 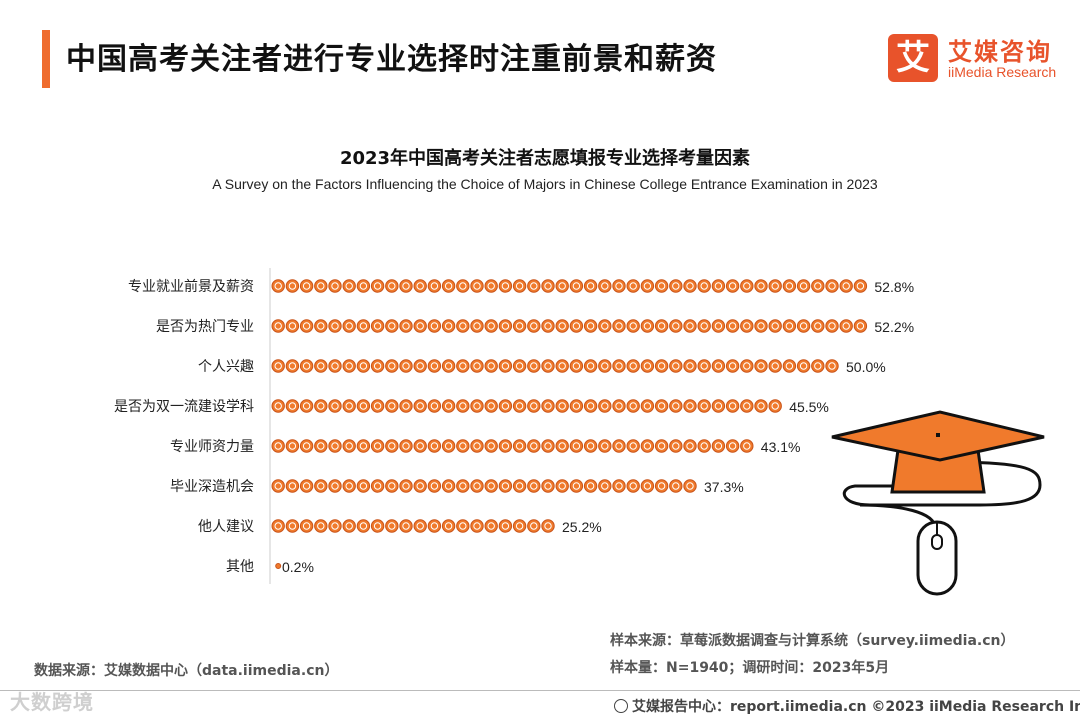 I want to click on logo-name-en: iiMedia Research, so click(x=1002, y=72).